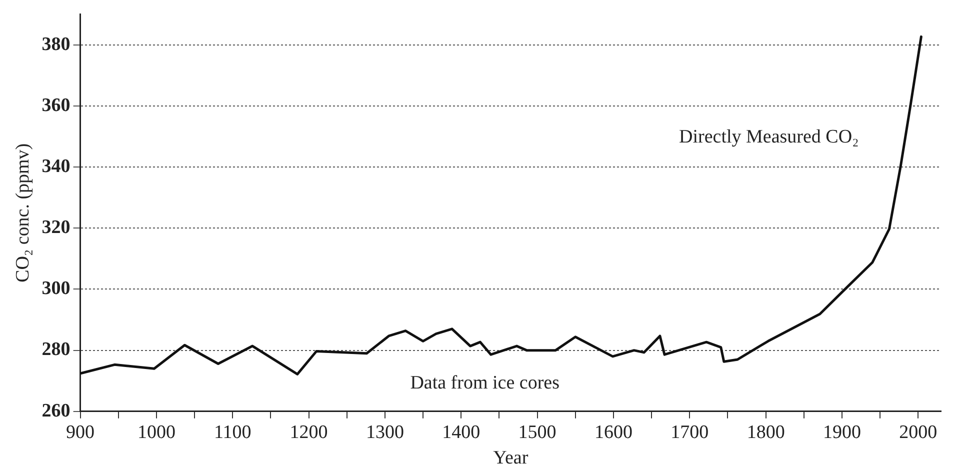 The image size is (961, 474). What do you see at coordinates (233, 432) in the screenshot?
I see `x-tick-label: 1100` at bounding box center [233, 432].